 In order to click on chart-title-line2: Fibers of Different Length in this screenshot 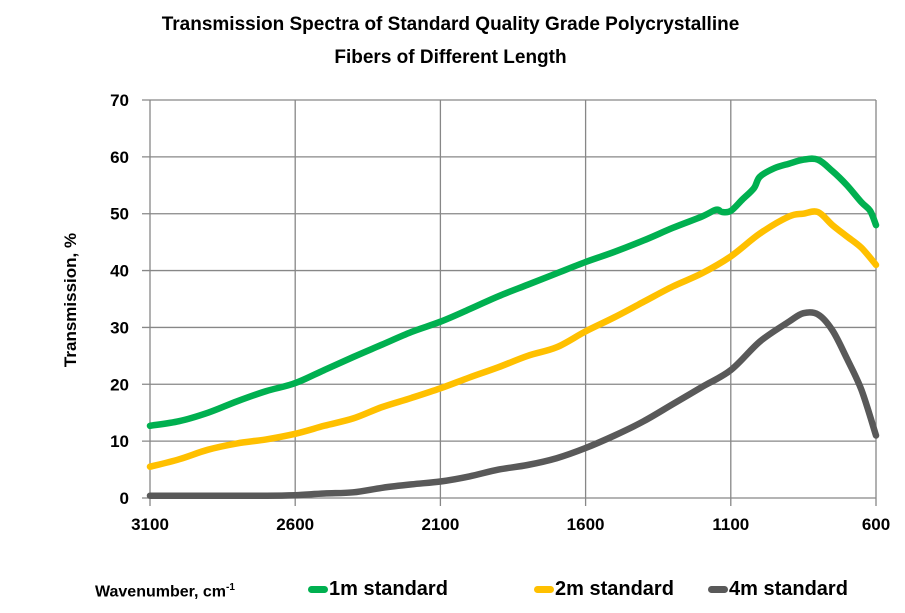, I will do `click(450, 57)`.